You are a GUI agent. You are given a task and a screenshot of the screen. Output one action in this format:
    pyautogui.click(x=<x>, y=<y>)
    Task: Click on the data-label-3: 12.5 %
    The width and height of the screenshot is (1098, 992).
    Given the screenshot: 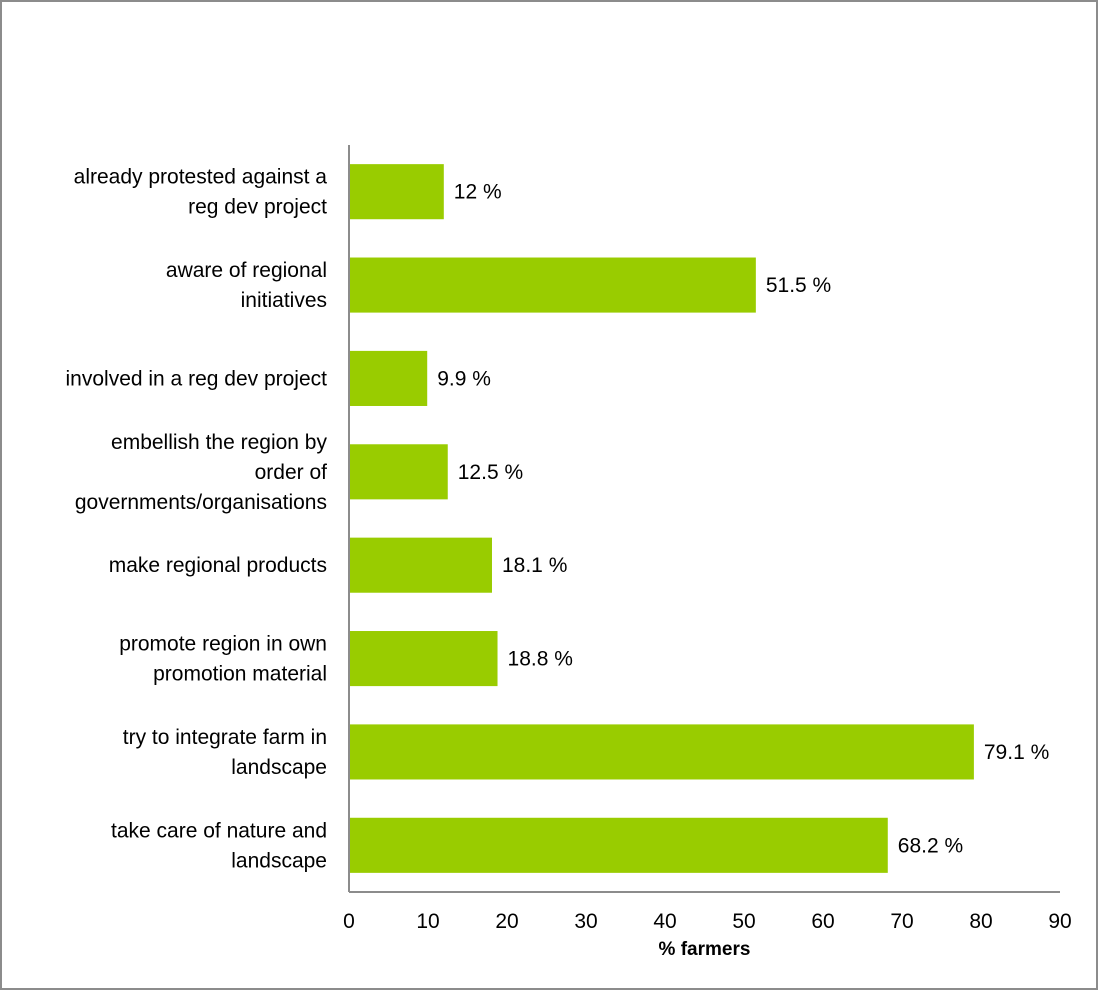 What is the action you would take?
    pyautogui.click(x=490, y=472)
    